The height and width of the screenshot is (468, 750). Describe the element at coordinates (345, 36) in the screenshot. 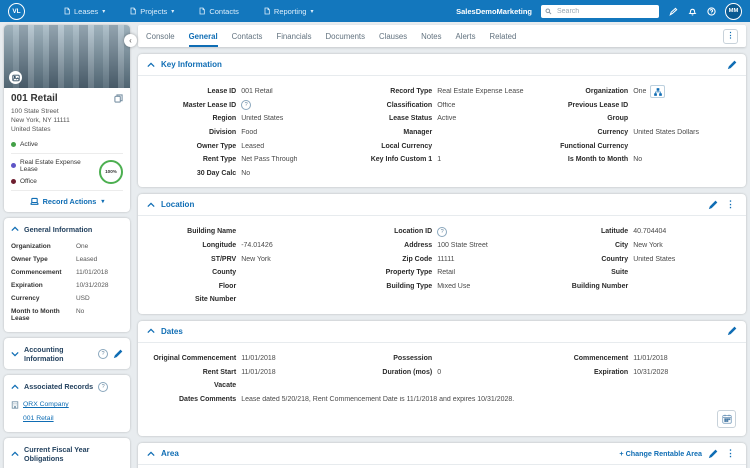

I see `tab: Documents` at that location.